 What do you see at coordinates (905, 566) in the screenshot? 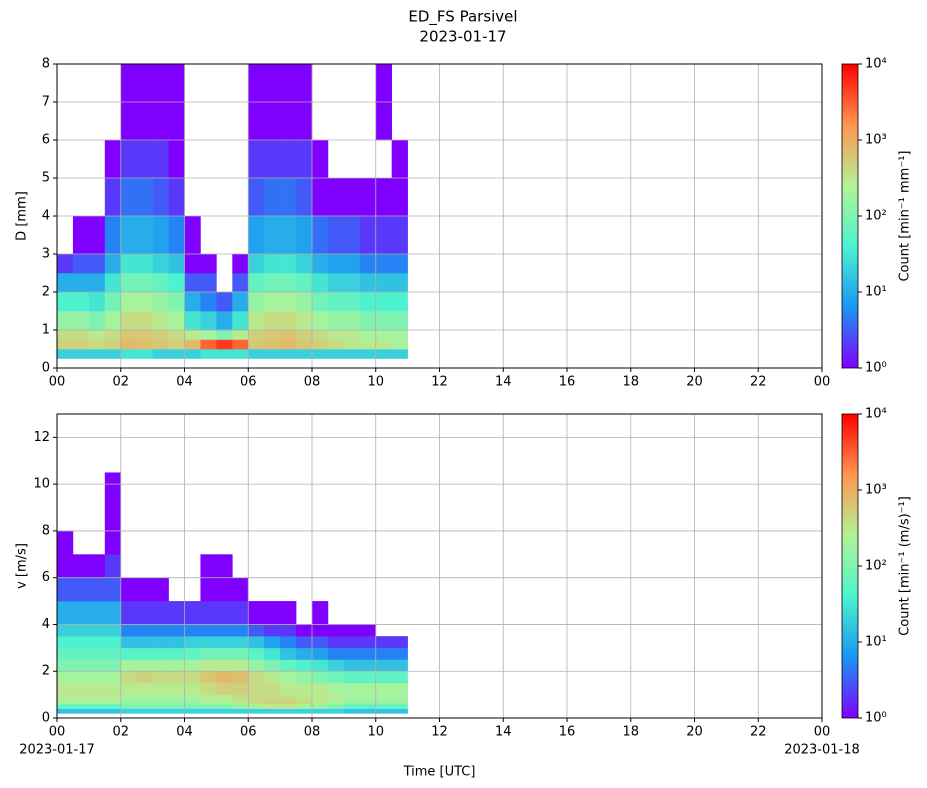
I see `colorbar-title: Count [min⁻¹ (m/s)⁻¹]` at bounding box center [905, 566].